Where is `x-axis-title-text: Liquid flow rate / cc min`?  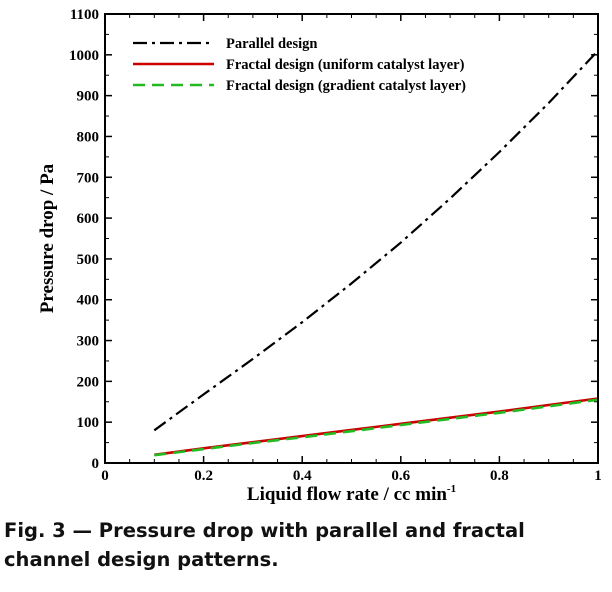
x-axis-title-text: Liquid flow rate / cc min is located at coordinates (347, 494).